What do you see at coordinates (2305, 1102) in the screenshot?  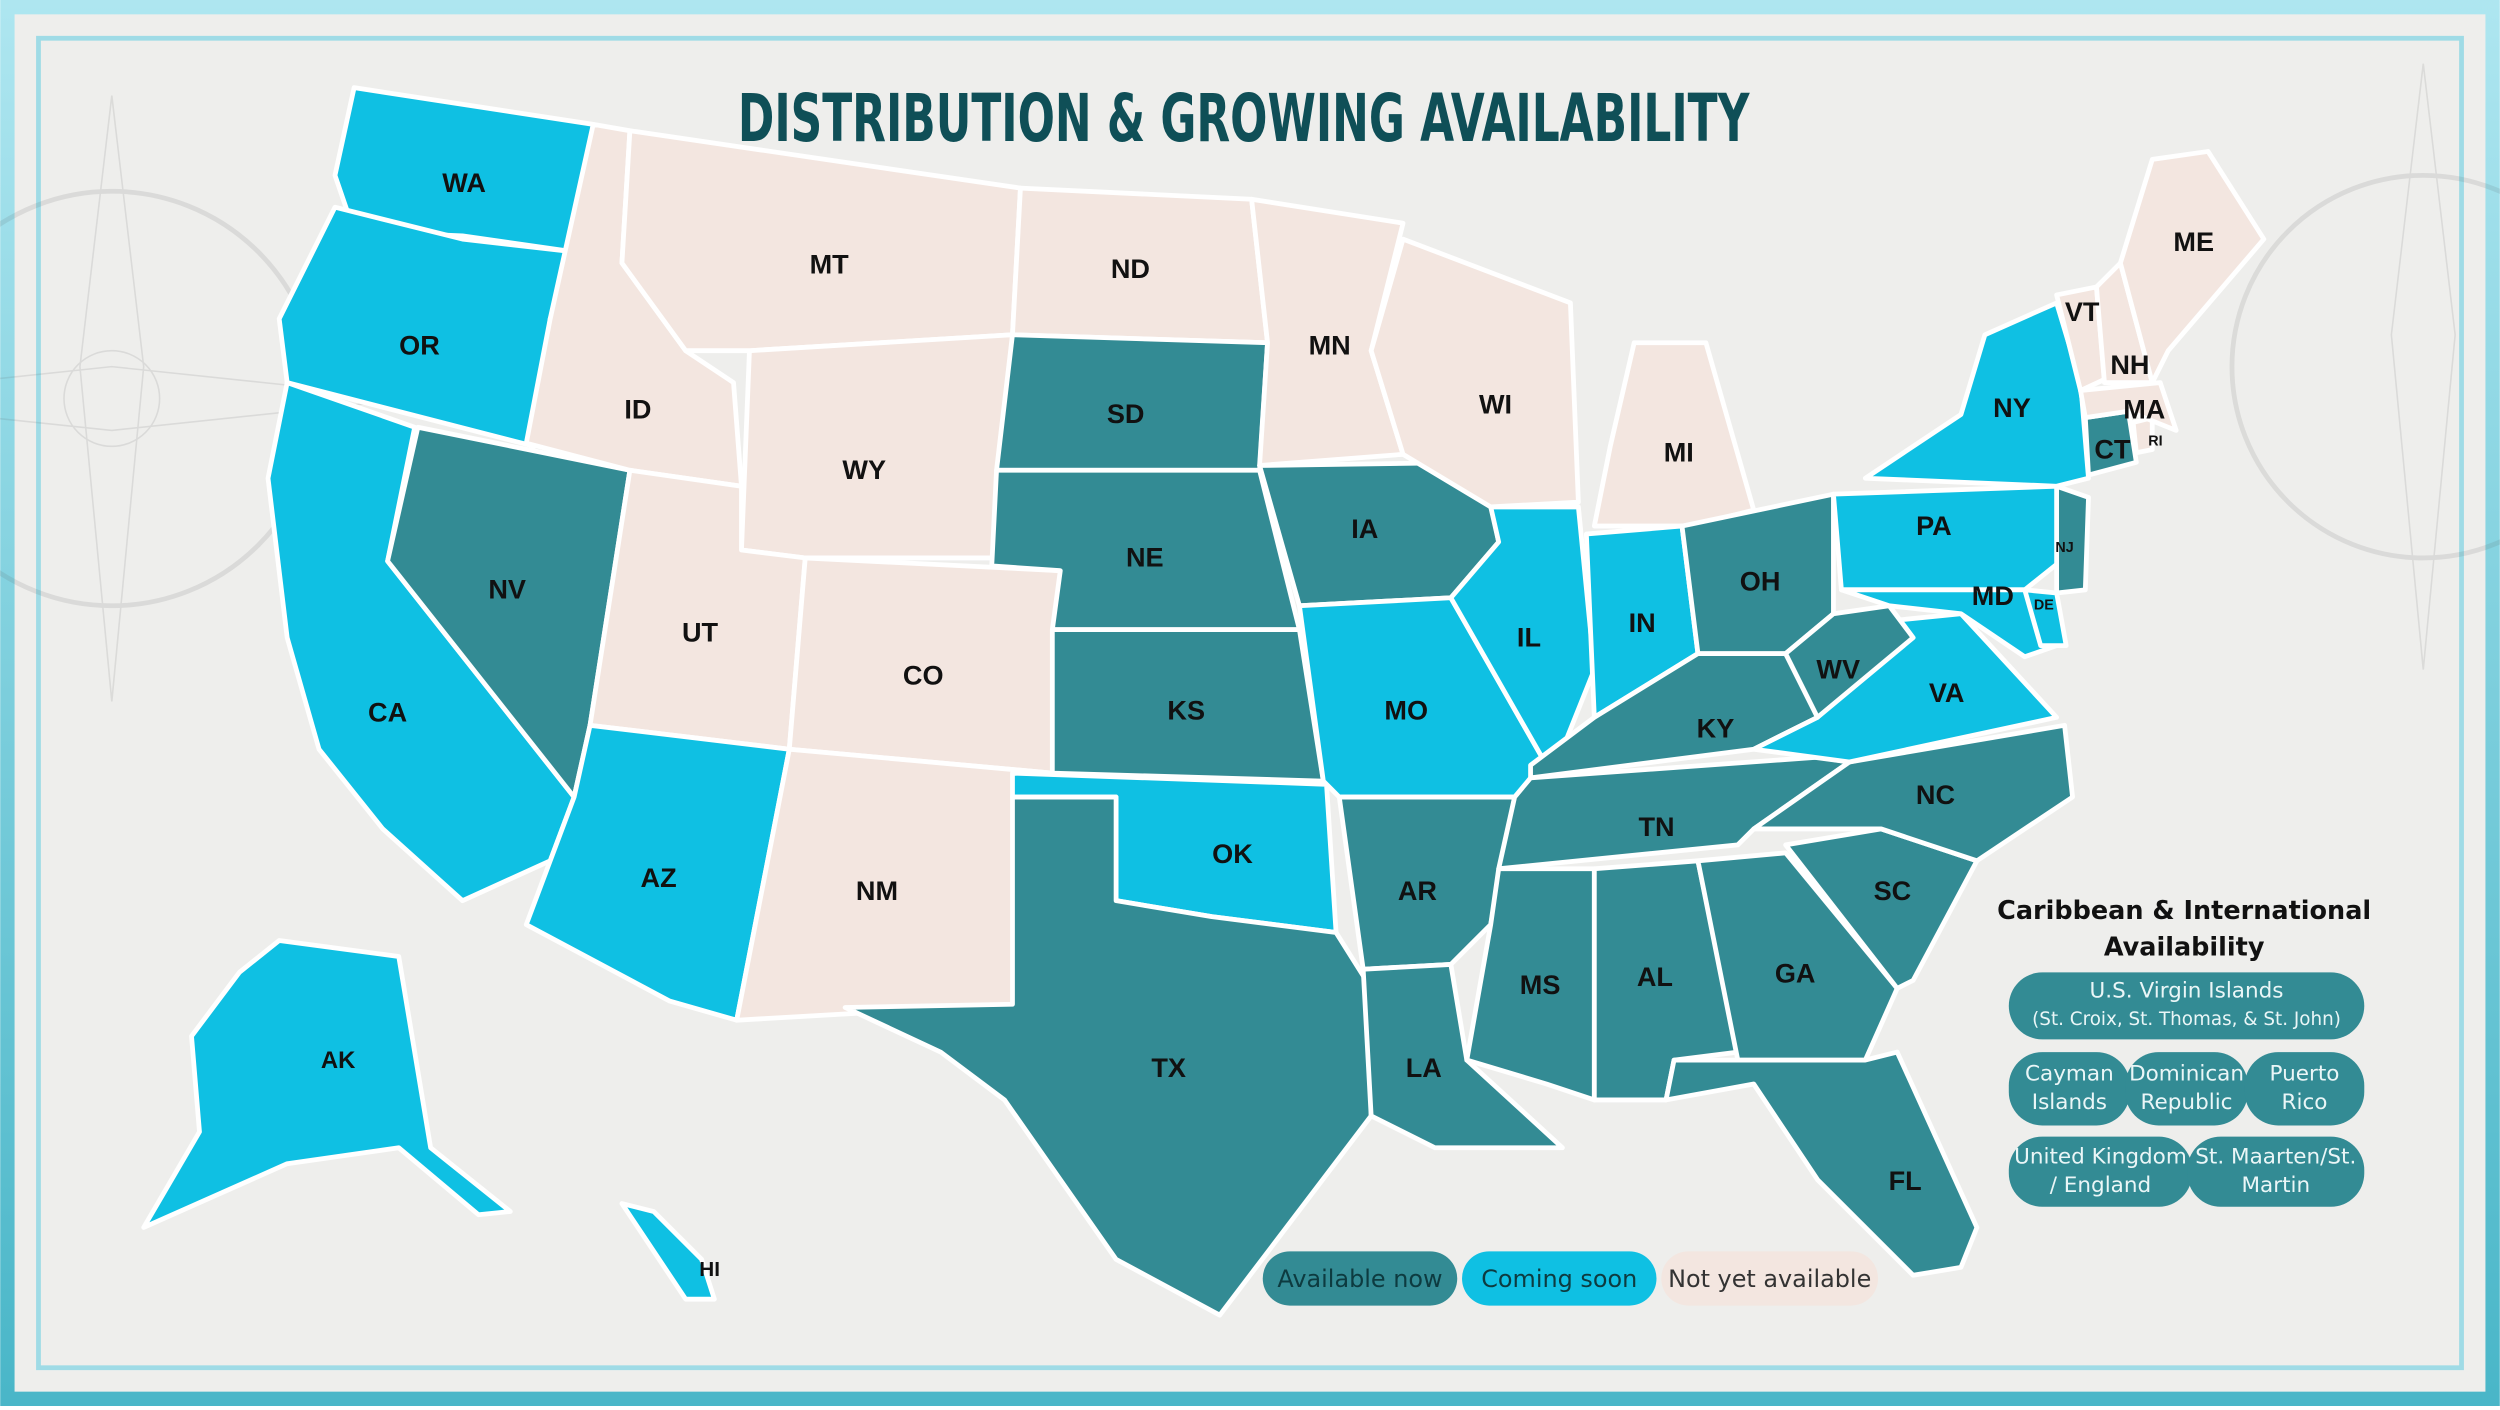 I see `international-place: Rico` at bounding box center [2305, 1102].